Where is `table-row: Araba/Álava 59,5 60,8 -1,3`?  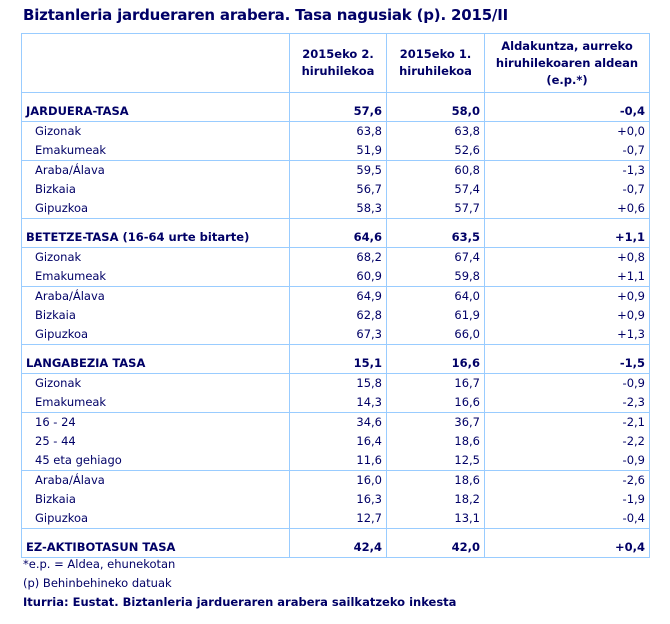 table-row: Araba/Álava 59,5 60,8 -1,3 is located at coordinates (335, 170).